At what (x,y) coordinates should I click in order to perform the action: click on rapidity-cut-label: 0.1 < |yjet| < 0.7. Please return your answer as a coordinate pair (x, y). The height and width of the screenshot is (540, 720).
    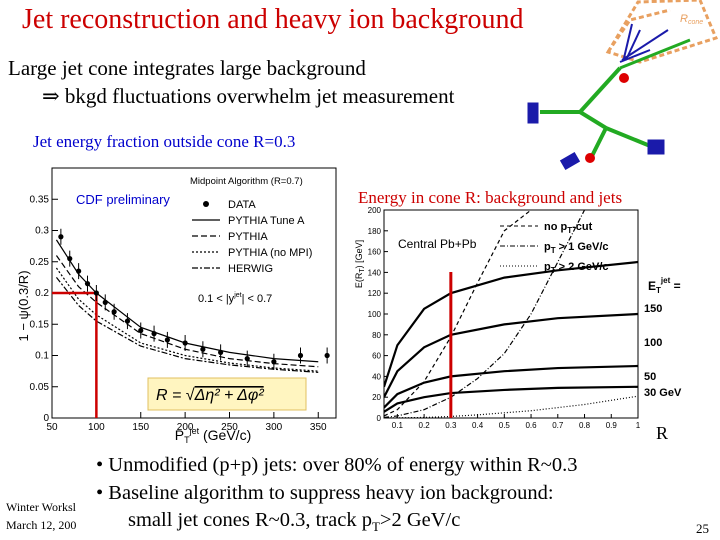
    Looking at the image, I should click on (235, 298).